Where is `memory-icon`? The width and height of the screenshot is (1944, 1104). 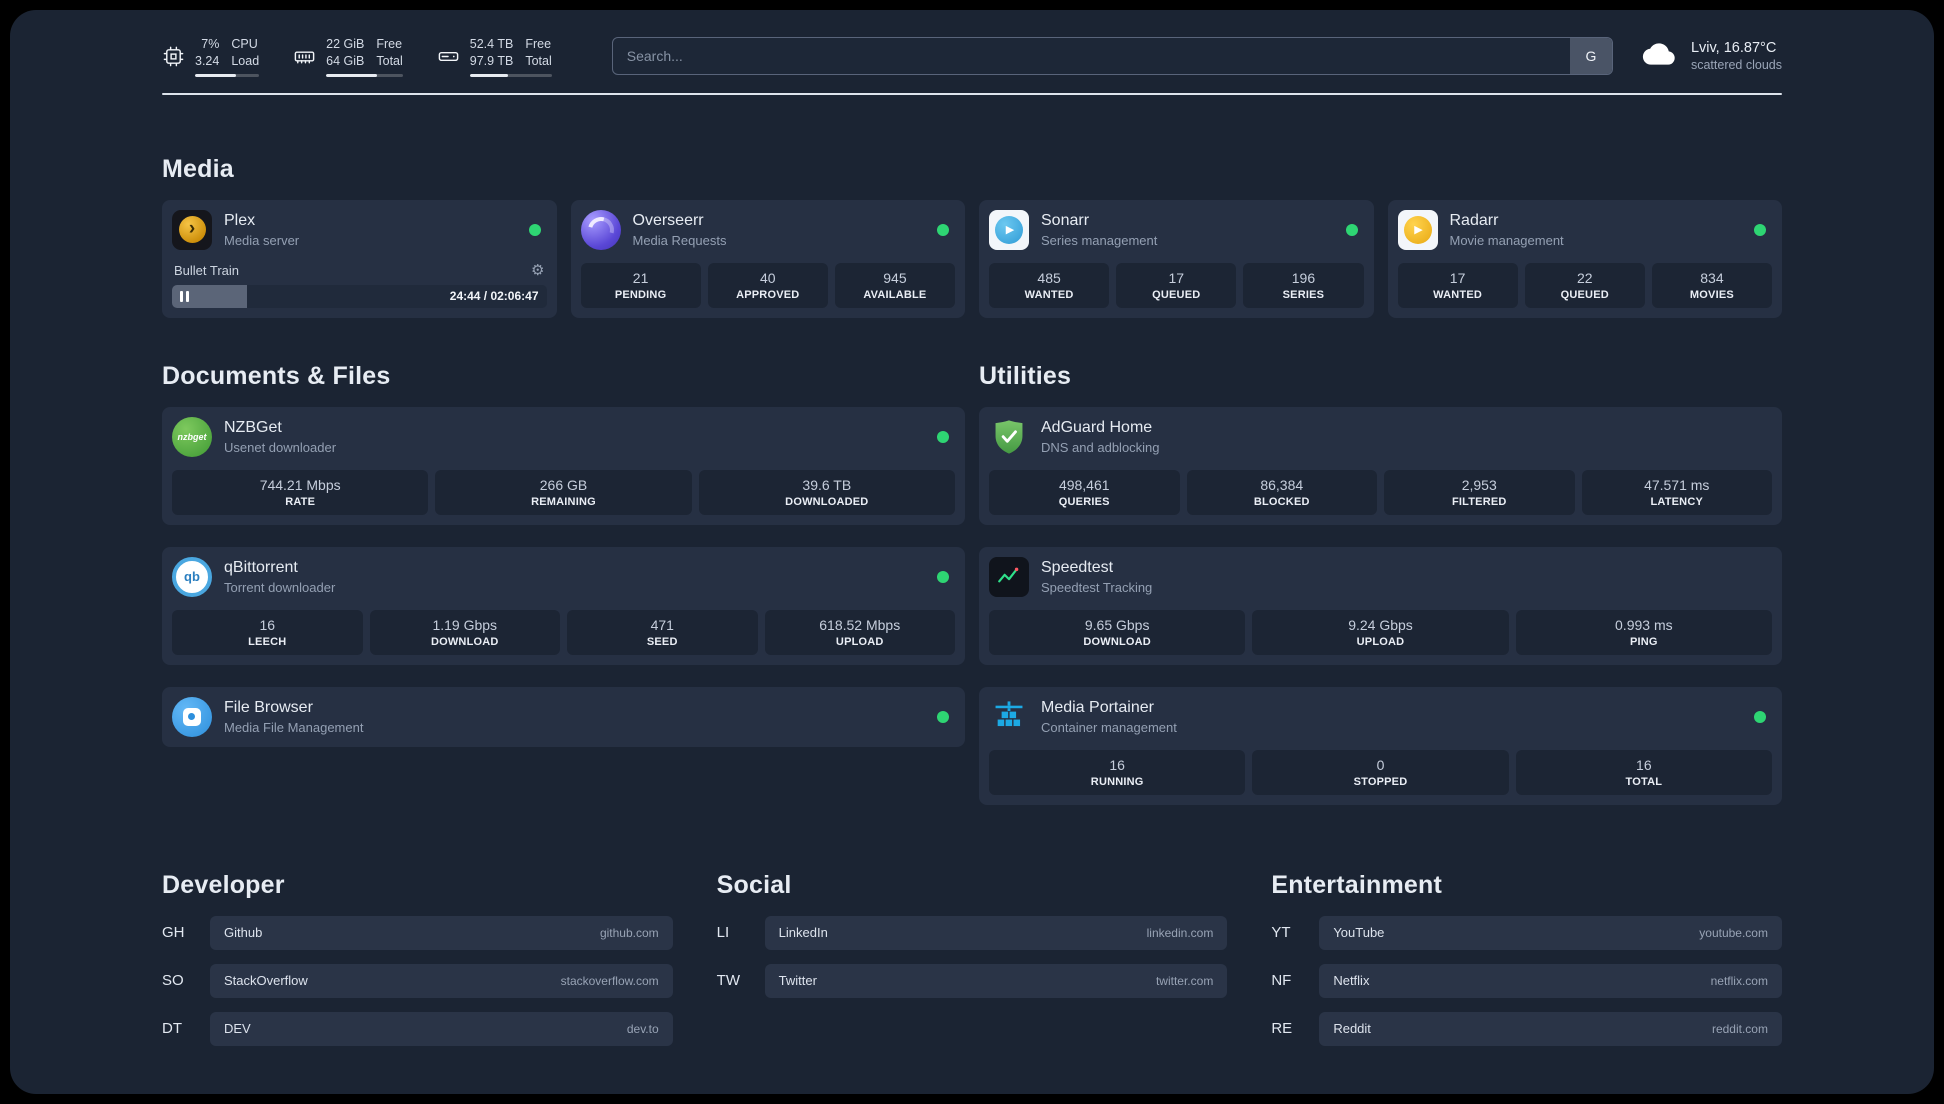
memory-icon is located at coordinates (304, 56).